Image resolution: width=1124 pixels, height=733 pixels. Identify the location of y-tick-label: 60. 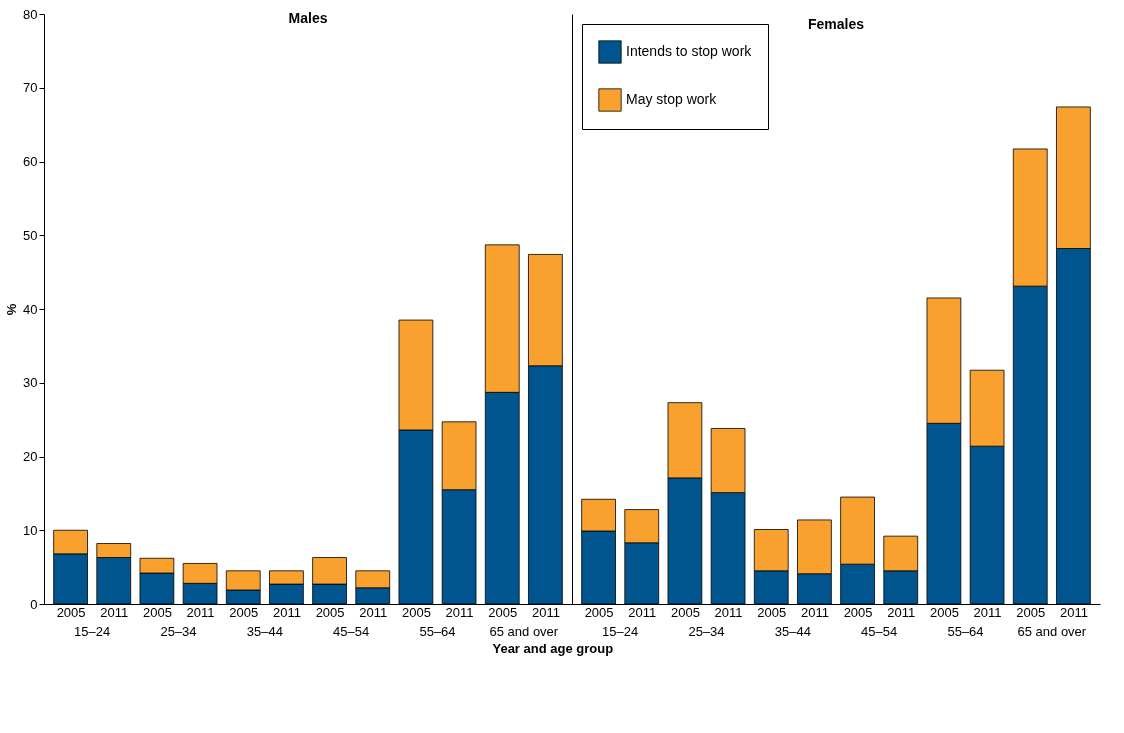
(30, 161).